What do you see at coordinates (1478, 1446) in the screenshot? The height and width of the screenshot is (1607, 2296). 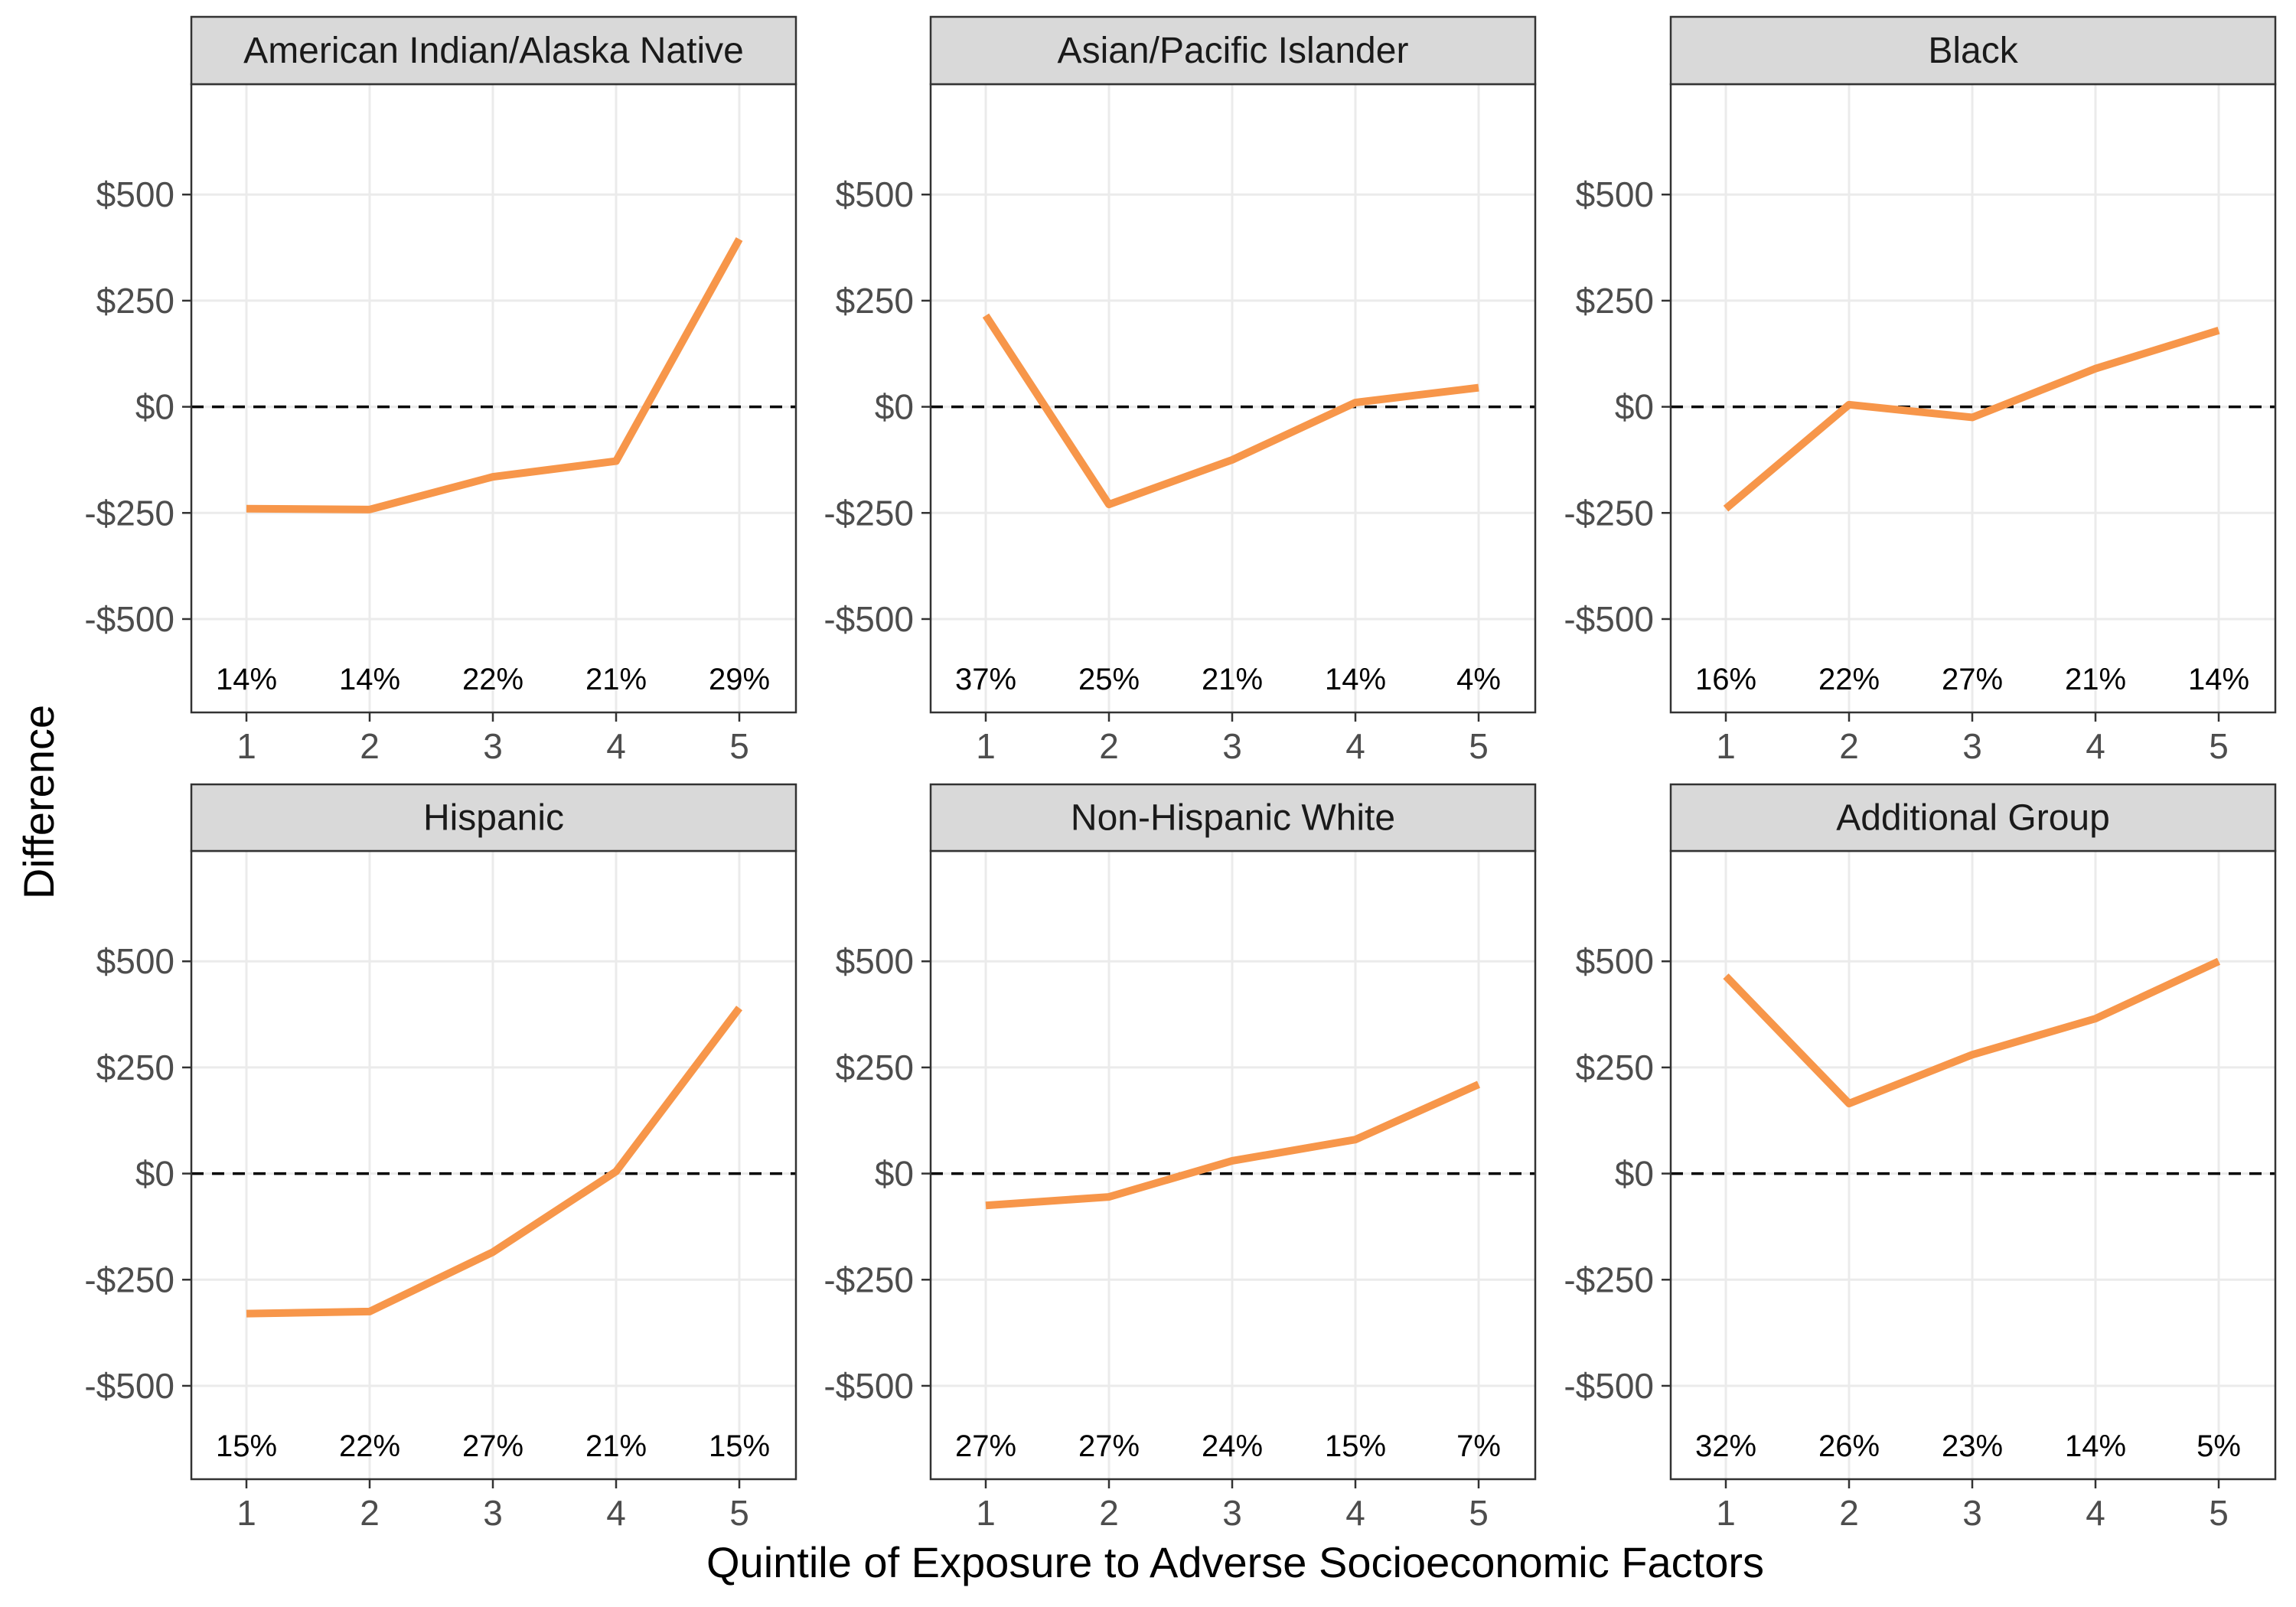 I see `share-label: 7%` at bounding box center [1478, 1446].